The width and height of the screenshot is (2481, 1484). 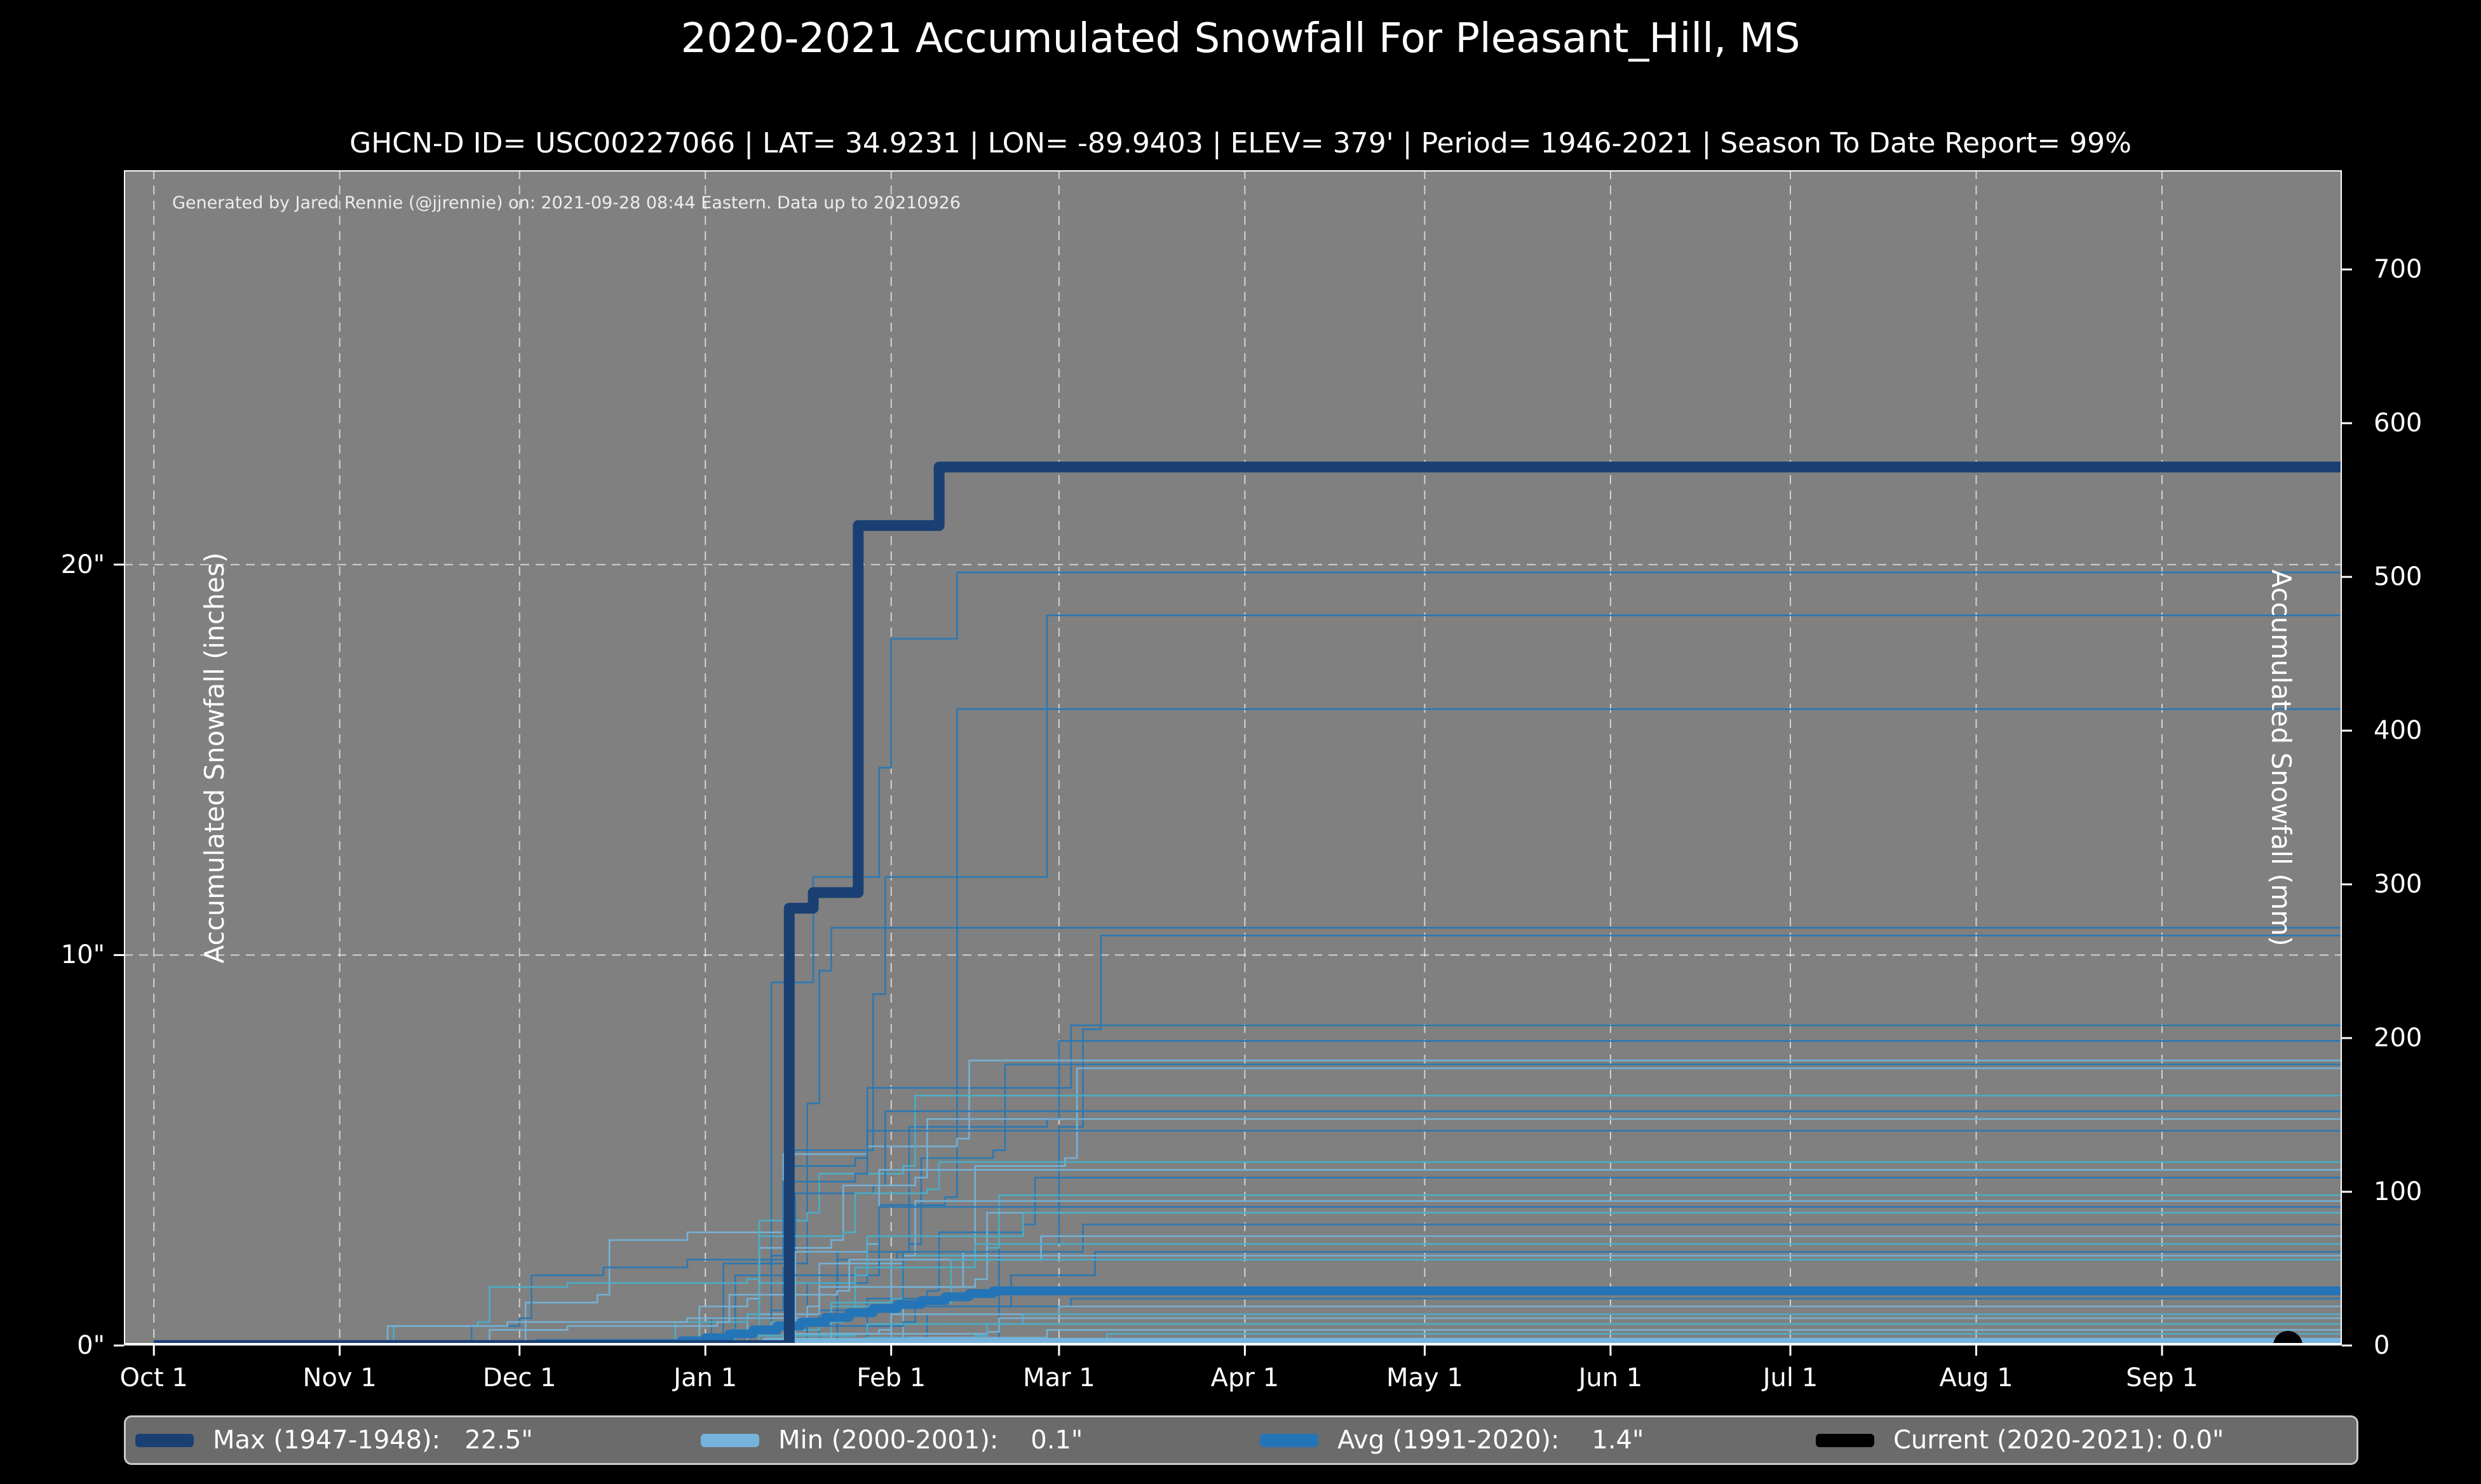 I want to click on legend-item-max: Max (1947-1948): 22.5", so click(x=334, y=1440).